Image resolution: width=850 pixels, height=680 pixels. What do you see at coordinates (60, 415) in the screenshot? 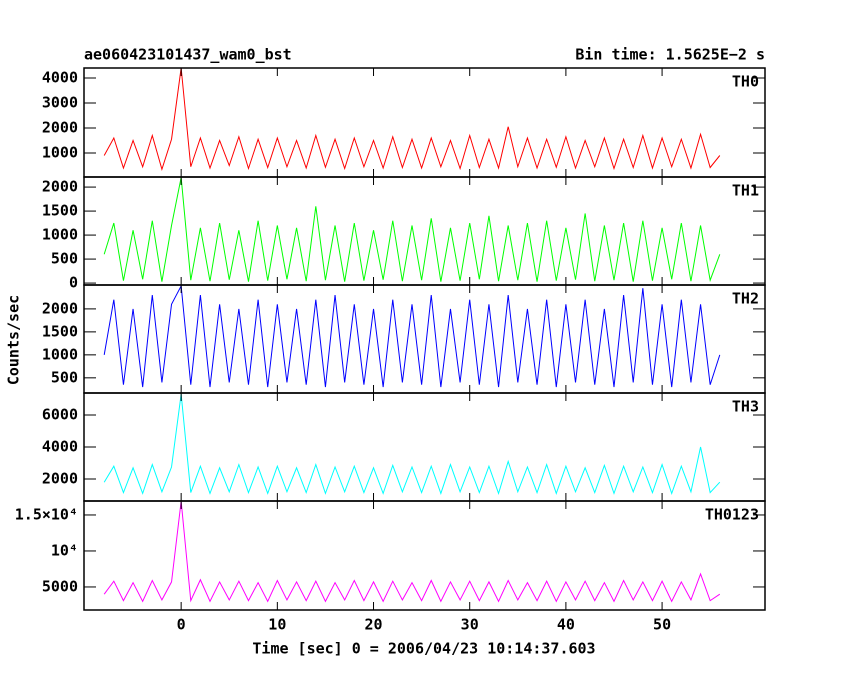
I see `y-tick-label: 6000` at bounding box center [60, 415].